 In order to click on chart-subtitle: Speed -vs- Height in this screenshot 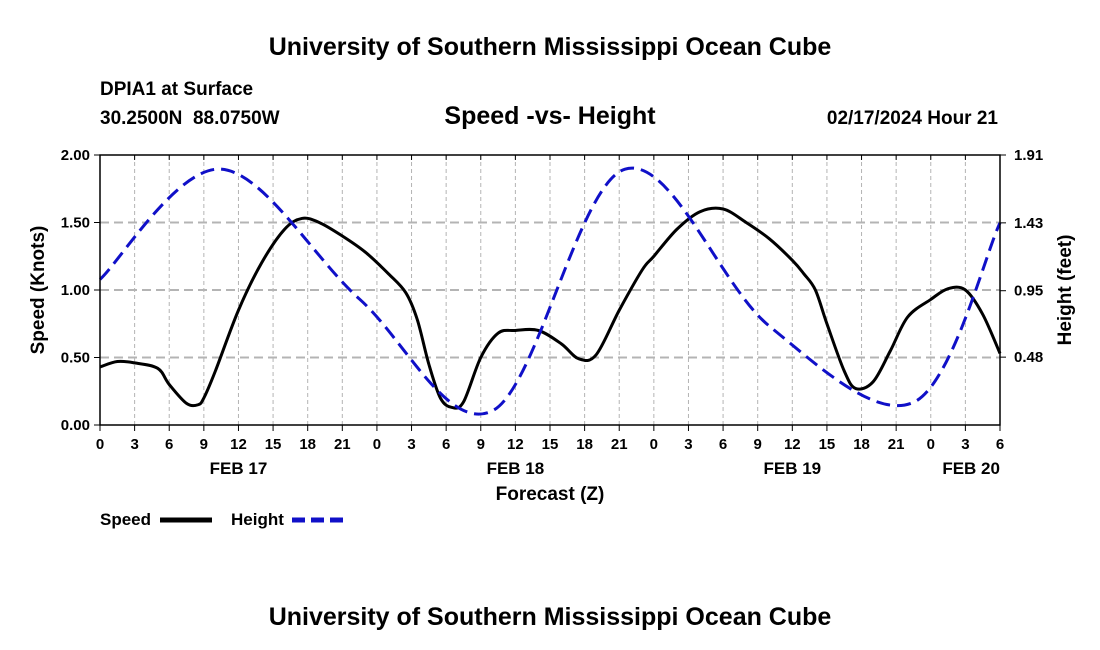, I will do `click(550, 116)`.